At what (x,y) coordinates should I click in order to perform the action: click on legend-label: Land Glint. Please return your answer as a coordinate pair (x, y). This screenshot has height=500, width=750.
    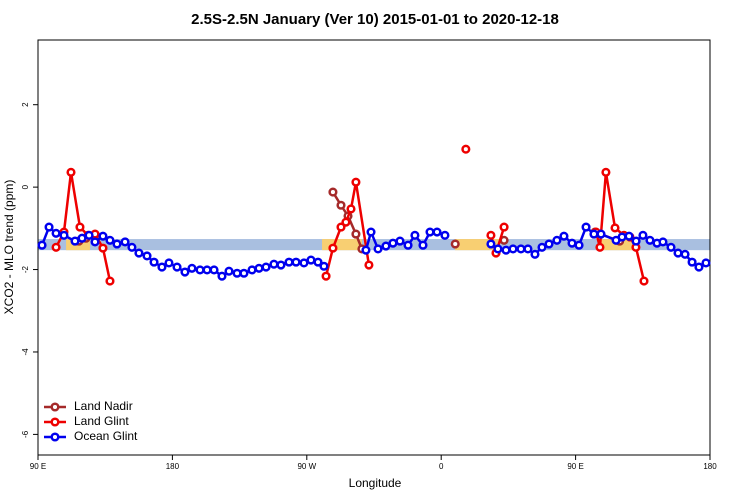
    Looking at the image, I should click on (101, 421).